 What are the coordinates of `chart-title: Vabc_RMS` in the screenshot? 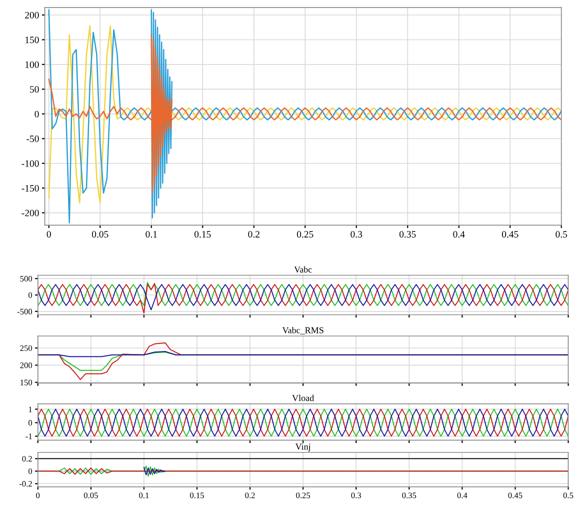 It's located at (303, 330).